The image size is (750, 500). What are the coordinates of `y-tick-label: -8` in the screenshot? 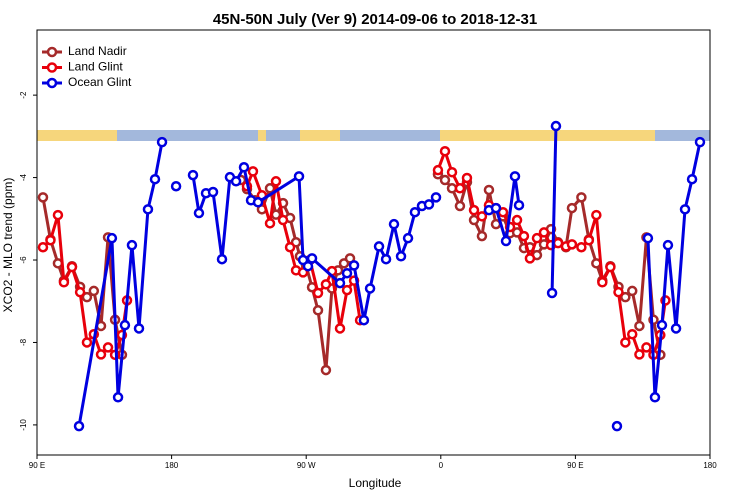 It's located at (23, 342).